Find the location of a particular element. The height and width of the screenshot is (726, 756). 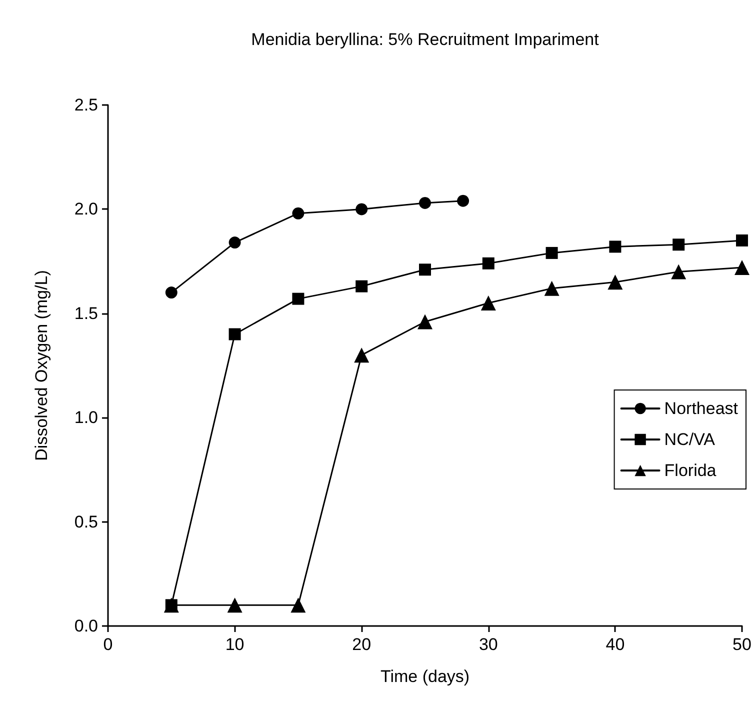

y-axis-title: Dissolved Oxygen (mg/L) is located at coordinates (41, 365).